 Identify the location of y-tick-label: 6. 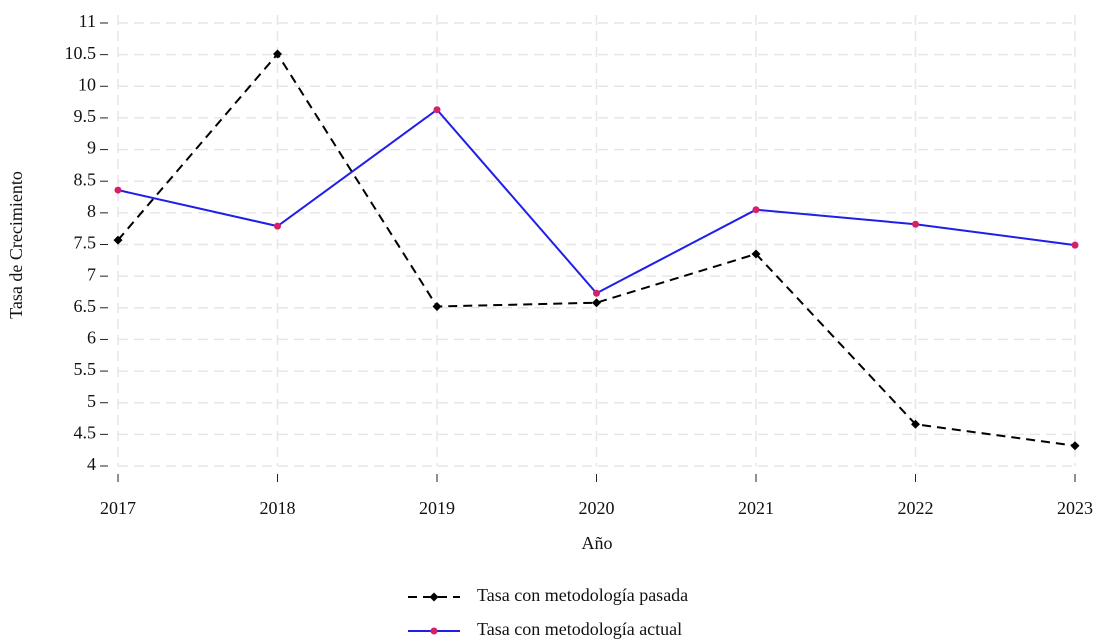
(91, 338).